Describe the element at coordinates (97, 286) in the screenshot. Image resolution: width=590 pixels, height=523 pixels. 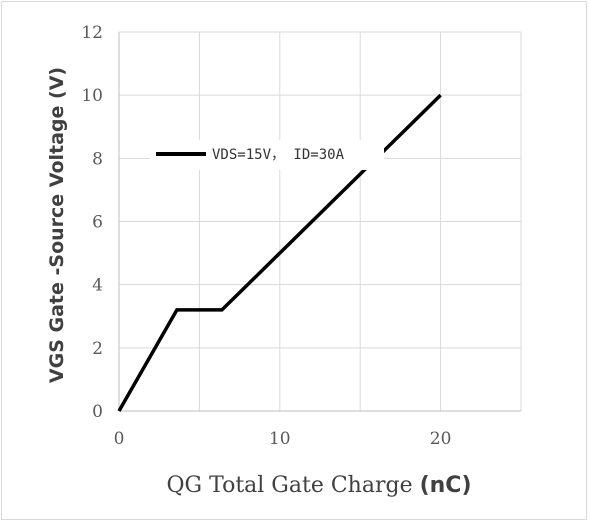
I see `y-tick-label: 4` at that location.